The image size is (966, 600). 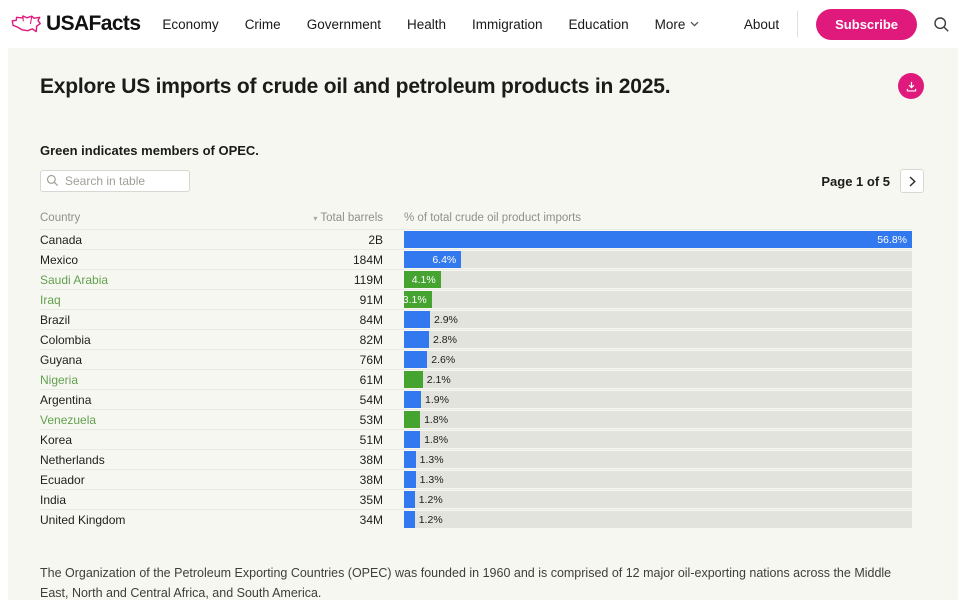 What do you see at coordinates (115, 181) in the screenshot?
I see `search-input` at bounding box center [115, 181].